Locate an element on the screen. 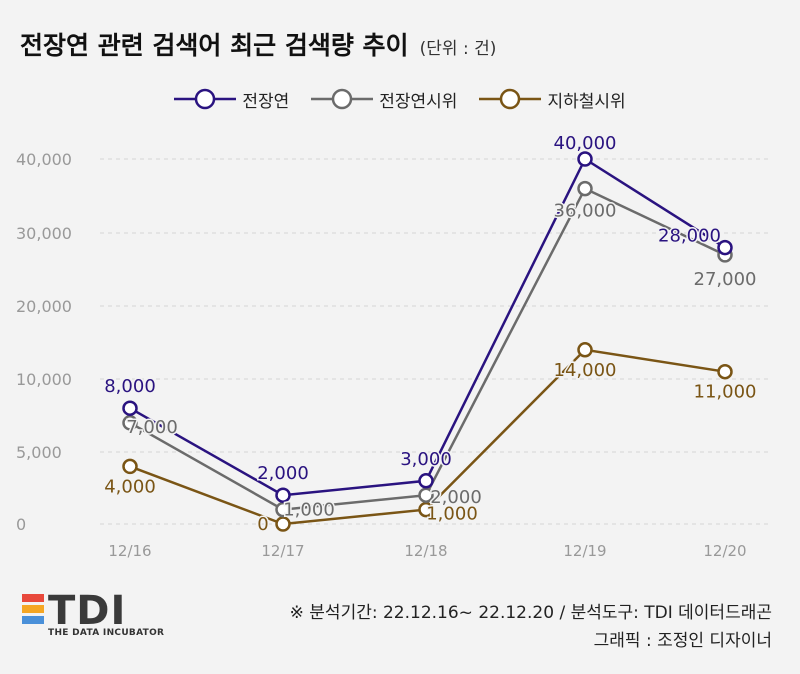  legend-label-1: 전장연시위 is located at coordinates (418, 101).